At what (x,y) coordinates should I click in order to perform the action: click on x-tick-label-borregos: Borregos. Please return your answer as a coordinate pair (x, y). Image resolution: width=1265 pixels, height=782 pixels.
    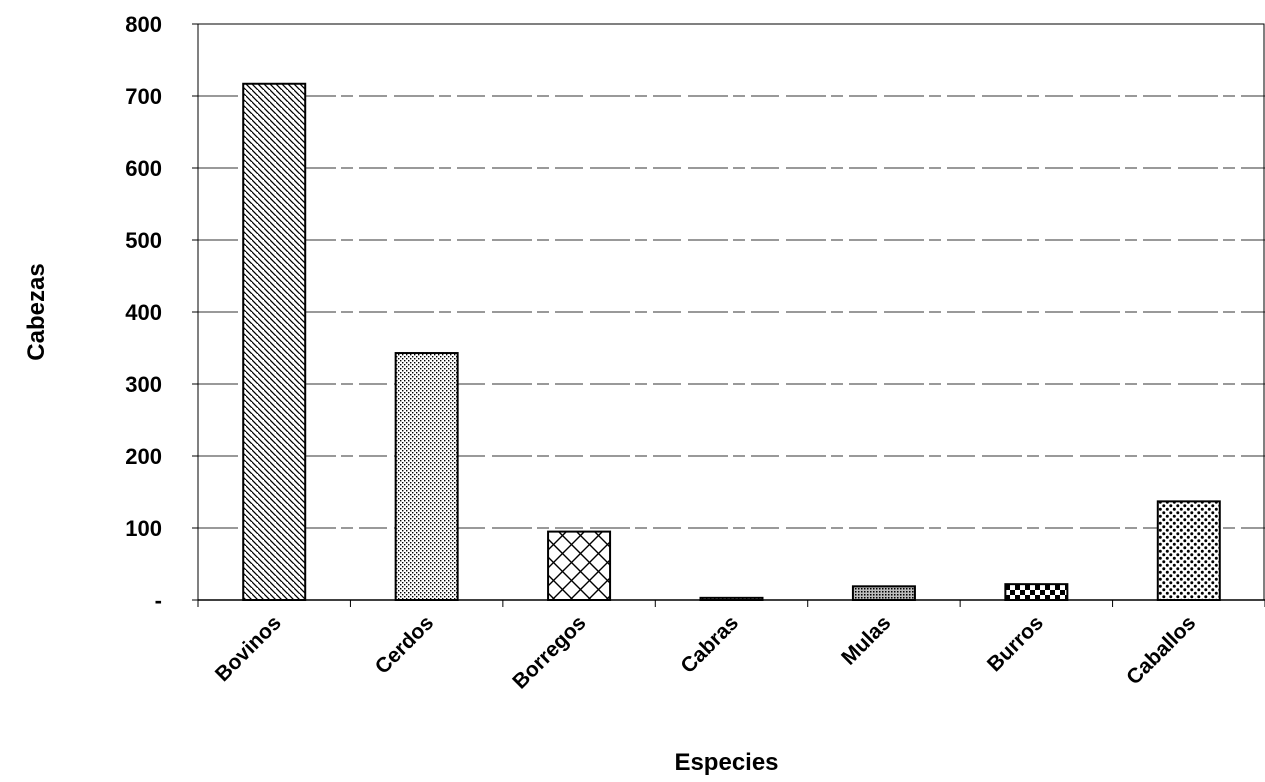
    Looking at the image, I should click on (549, 652).